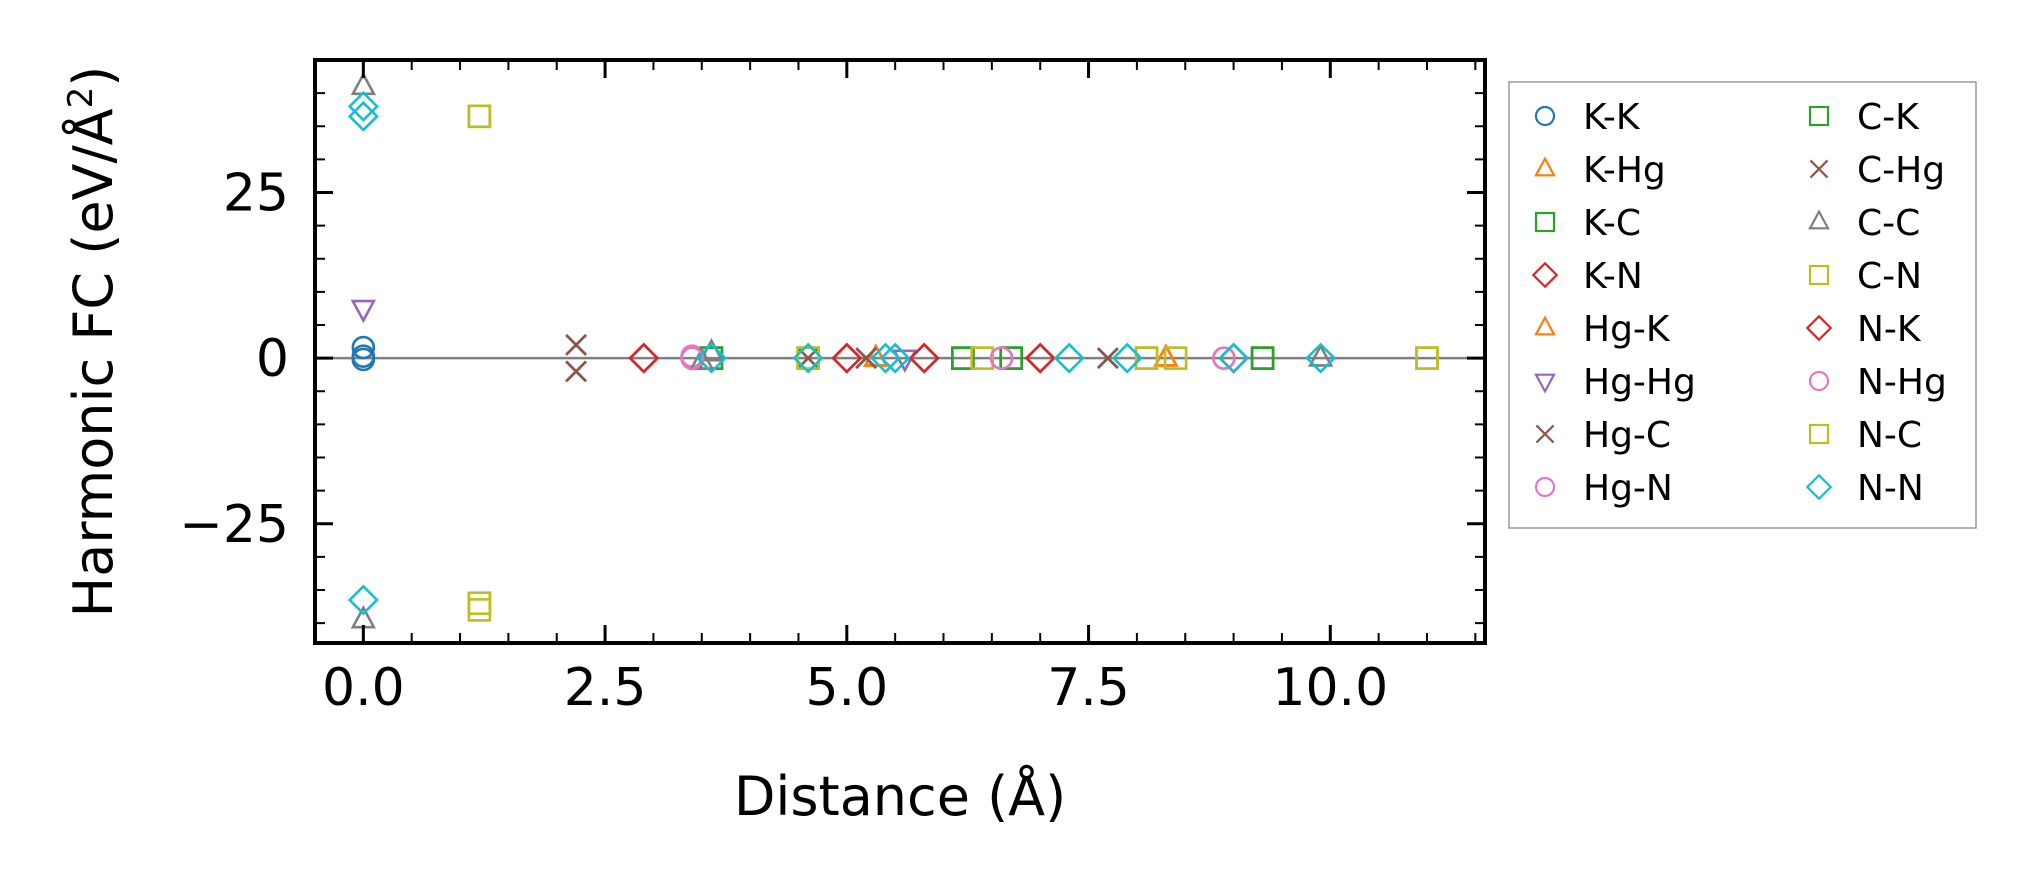 The image size is (2022, 883). I want to click on legend-label: K-C, so click(1612, 223).